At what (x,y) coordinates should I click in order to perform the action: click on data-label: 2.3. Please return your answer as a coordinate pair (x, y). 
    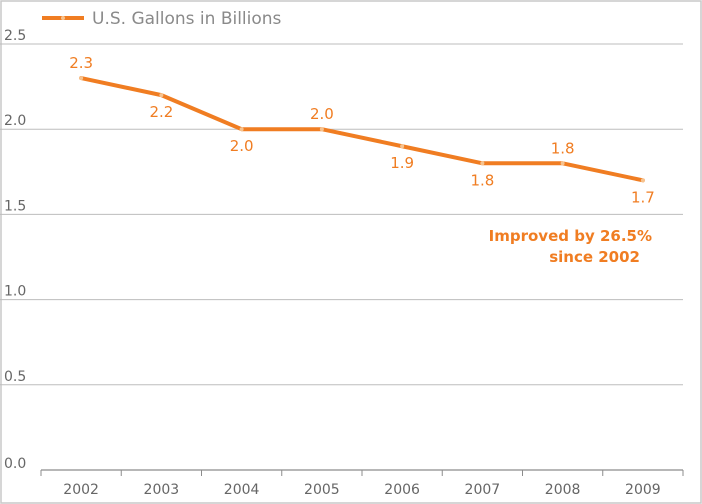
    Looking at the image, I should click on (81, 63).